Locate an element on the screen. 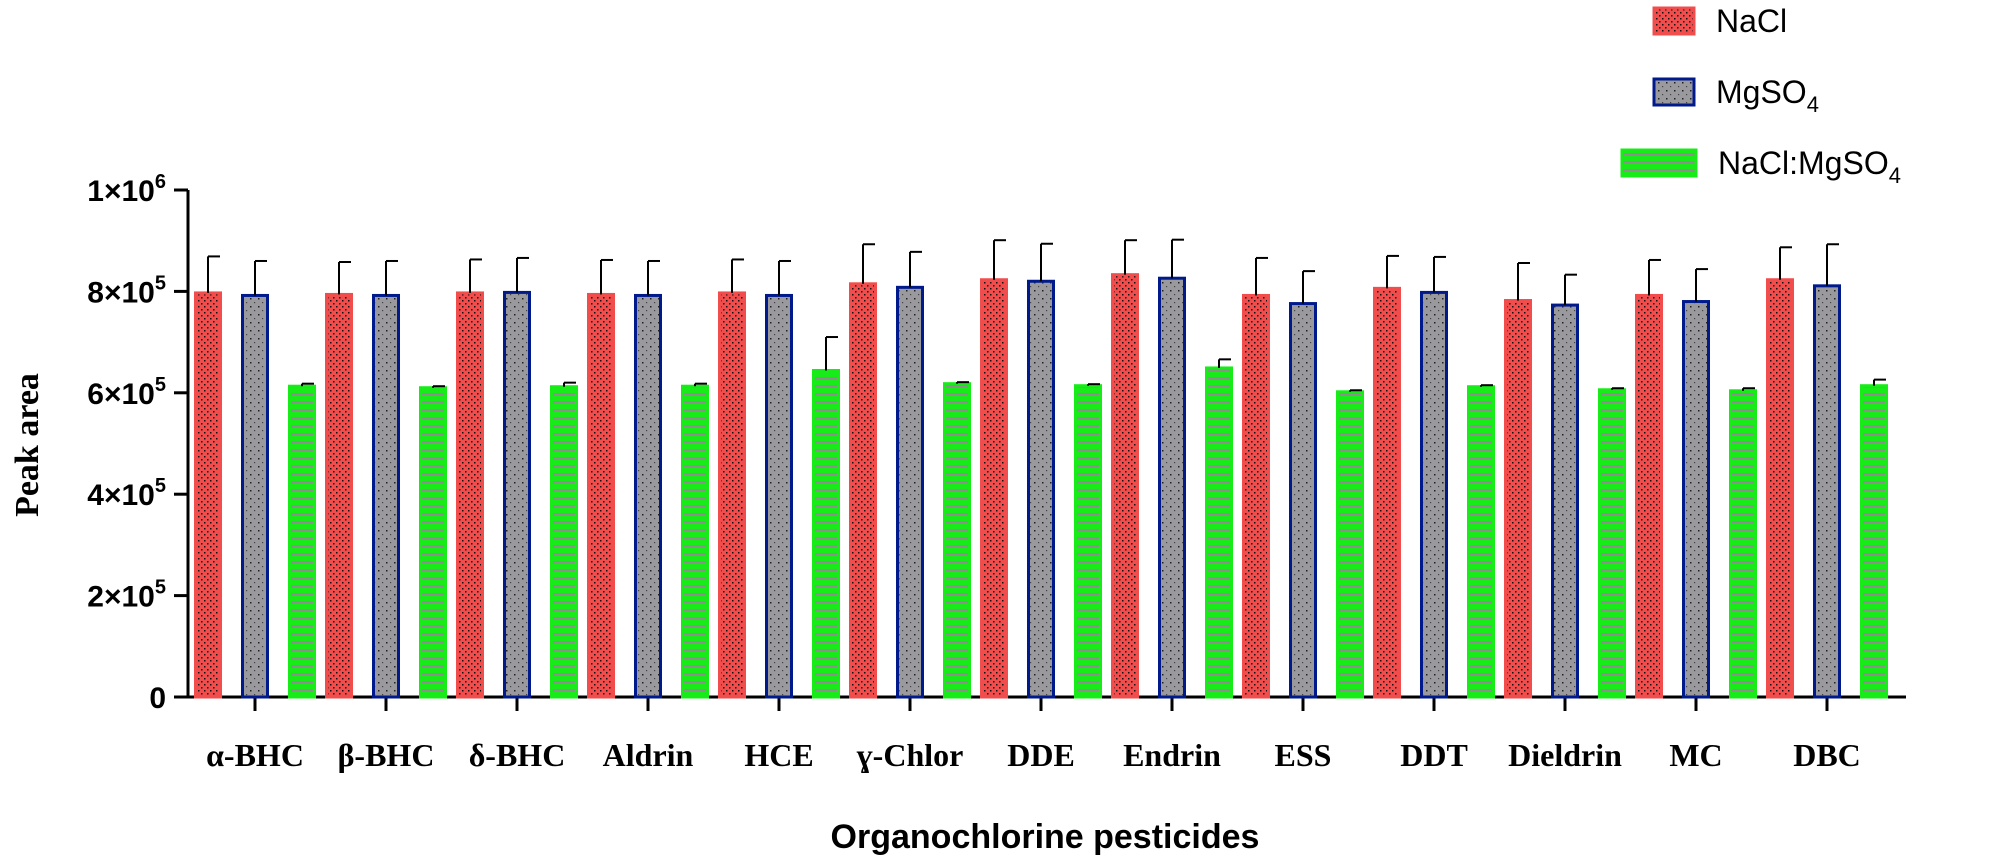 The image size is (2008, 865). x-tick-label: DDE is located at coordinates (1041, 755).